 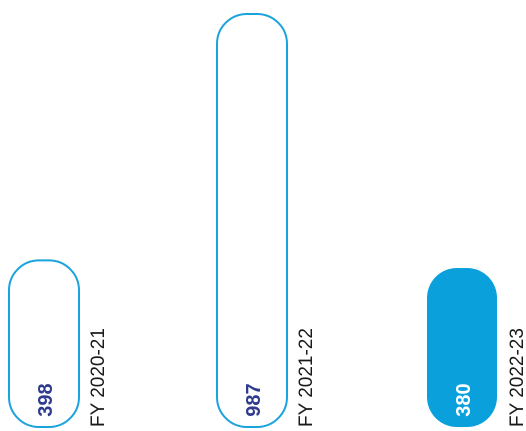 I want to click on category-label-1: FY 2020-21, so click(x=98, y=377).